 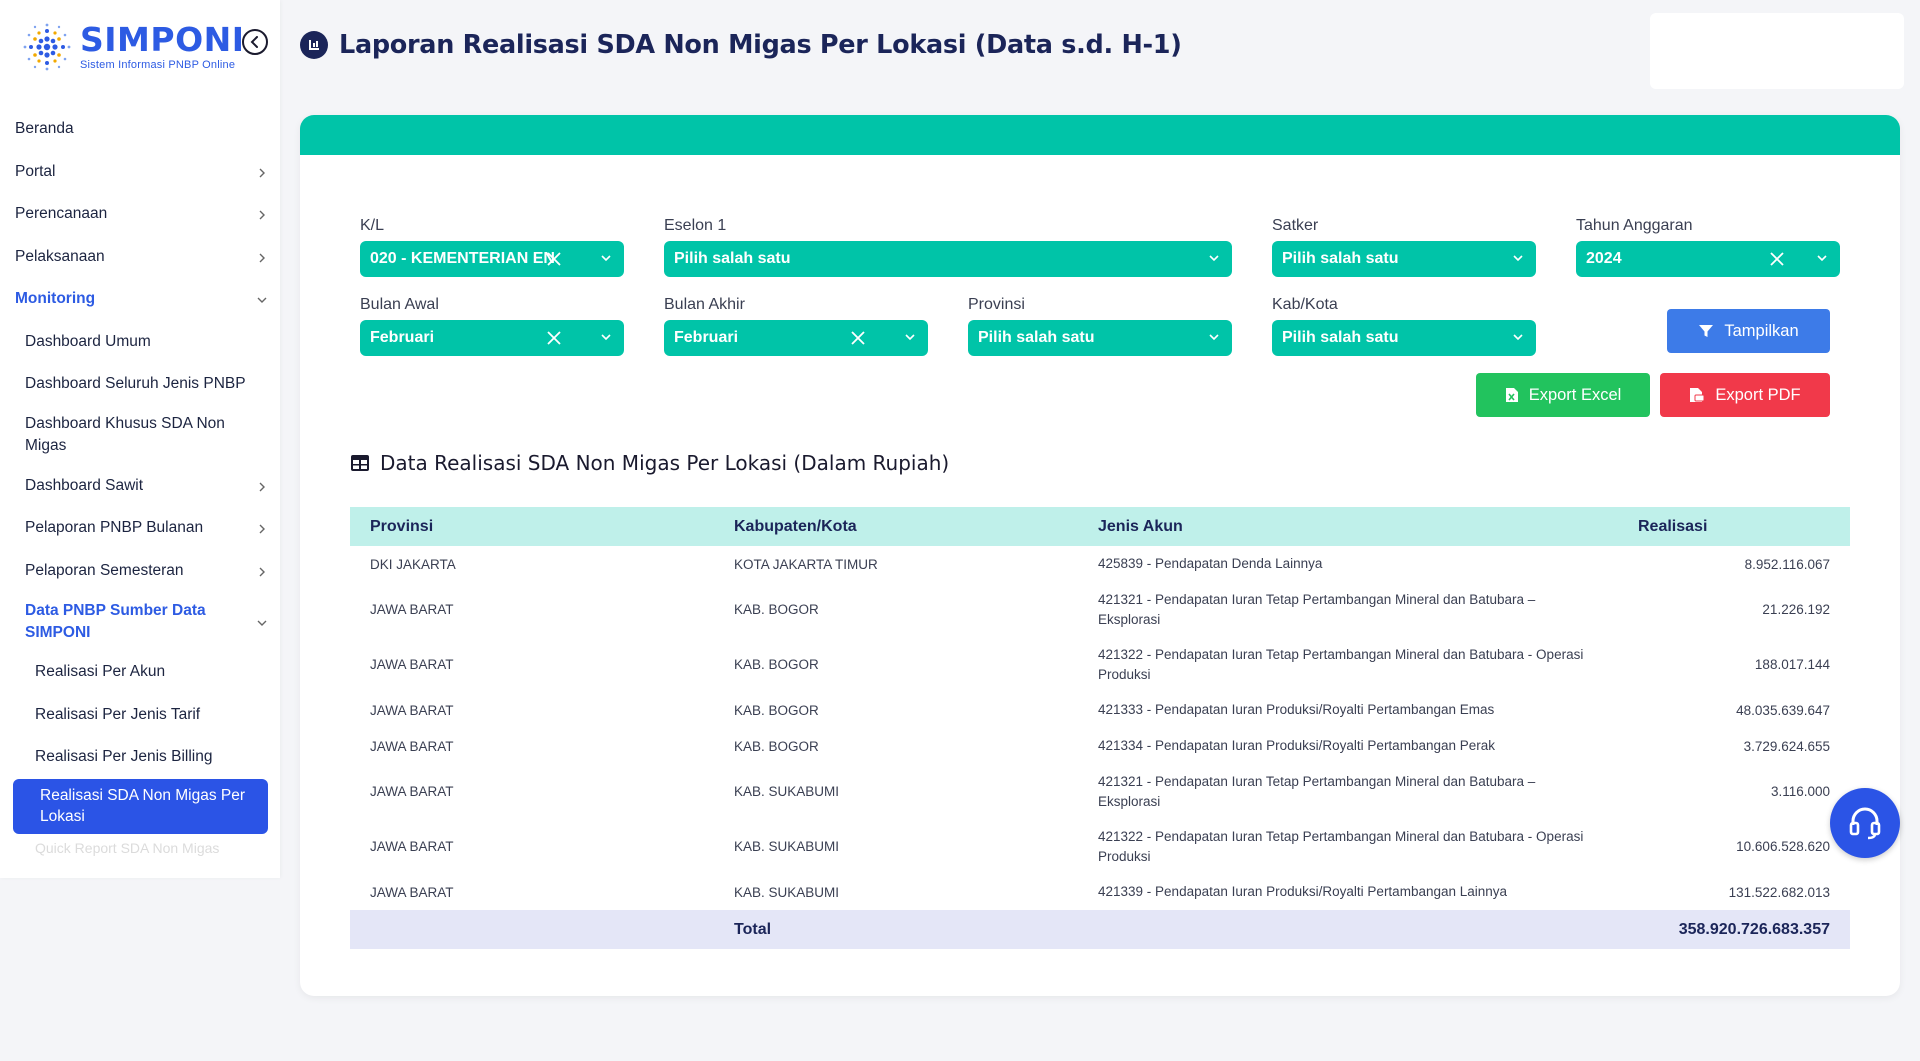 What do you see at coordinates (140, 257) in the screenshot?
I see `sidebar-item-pelaksanaan: Pelaksanaan` at bounding box center [140, 257].